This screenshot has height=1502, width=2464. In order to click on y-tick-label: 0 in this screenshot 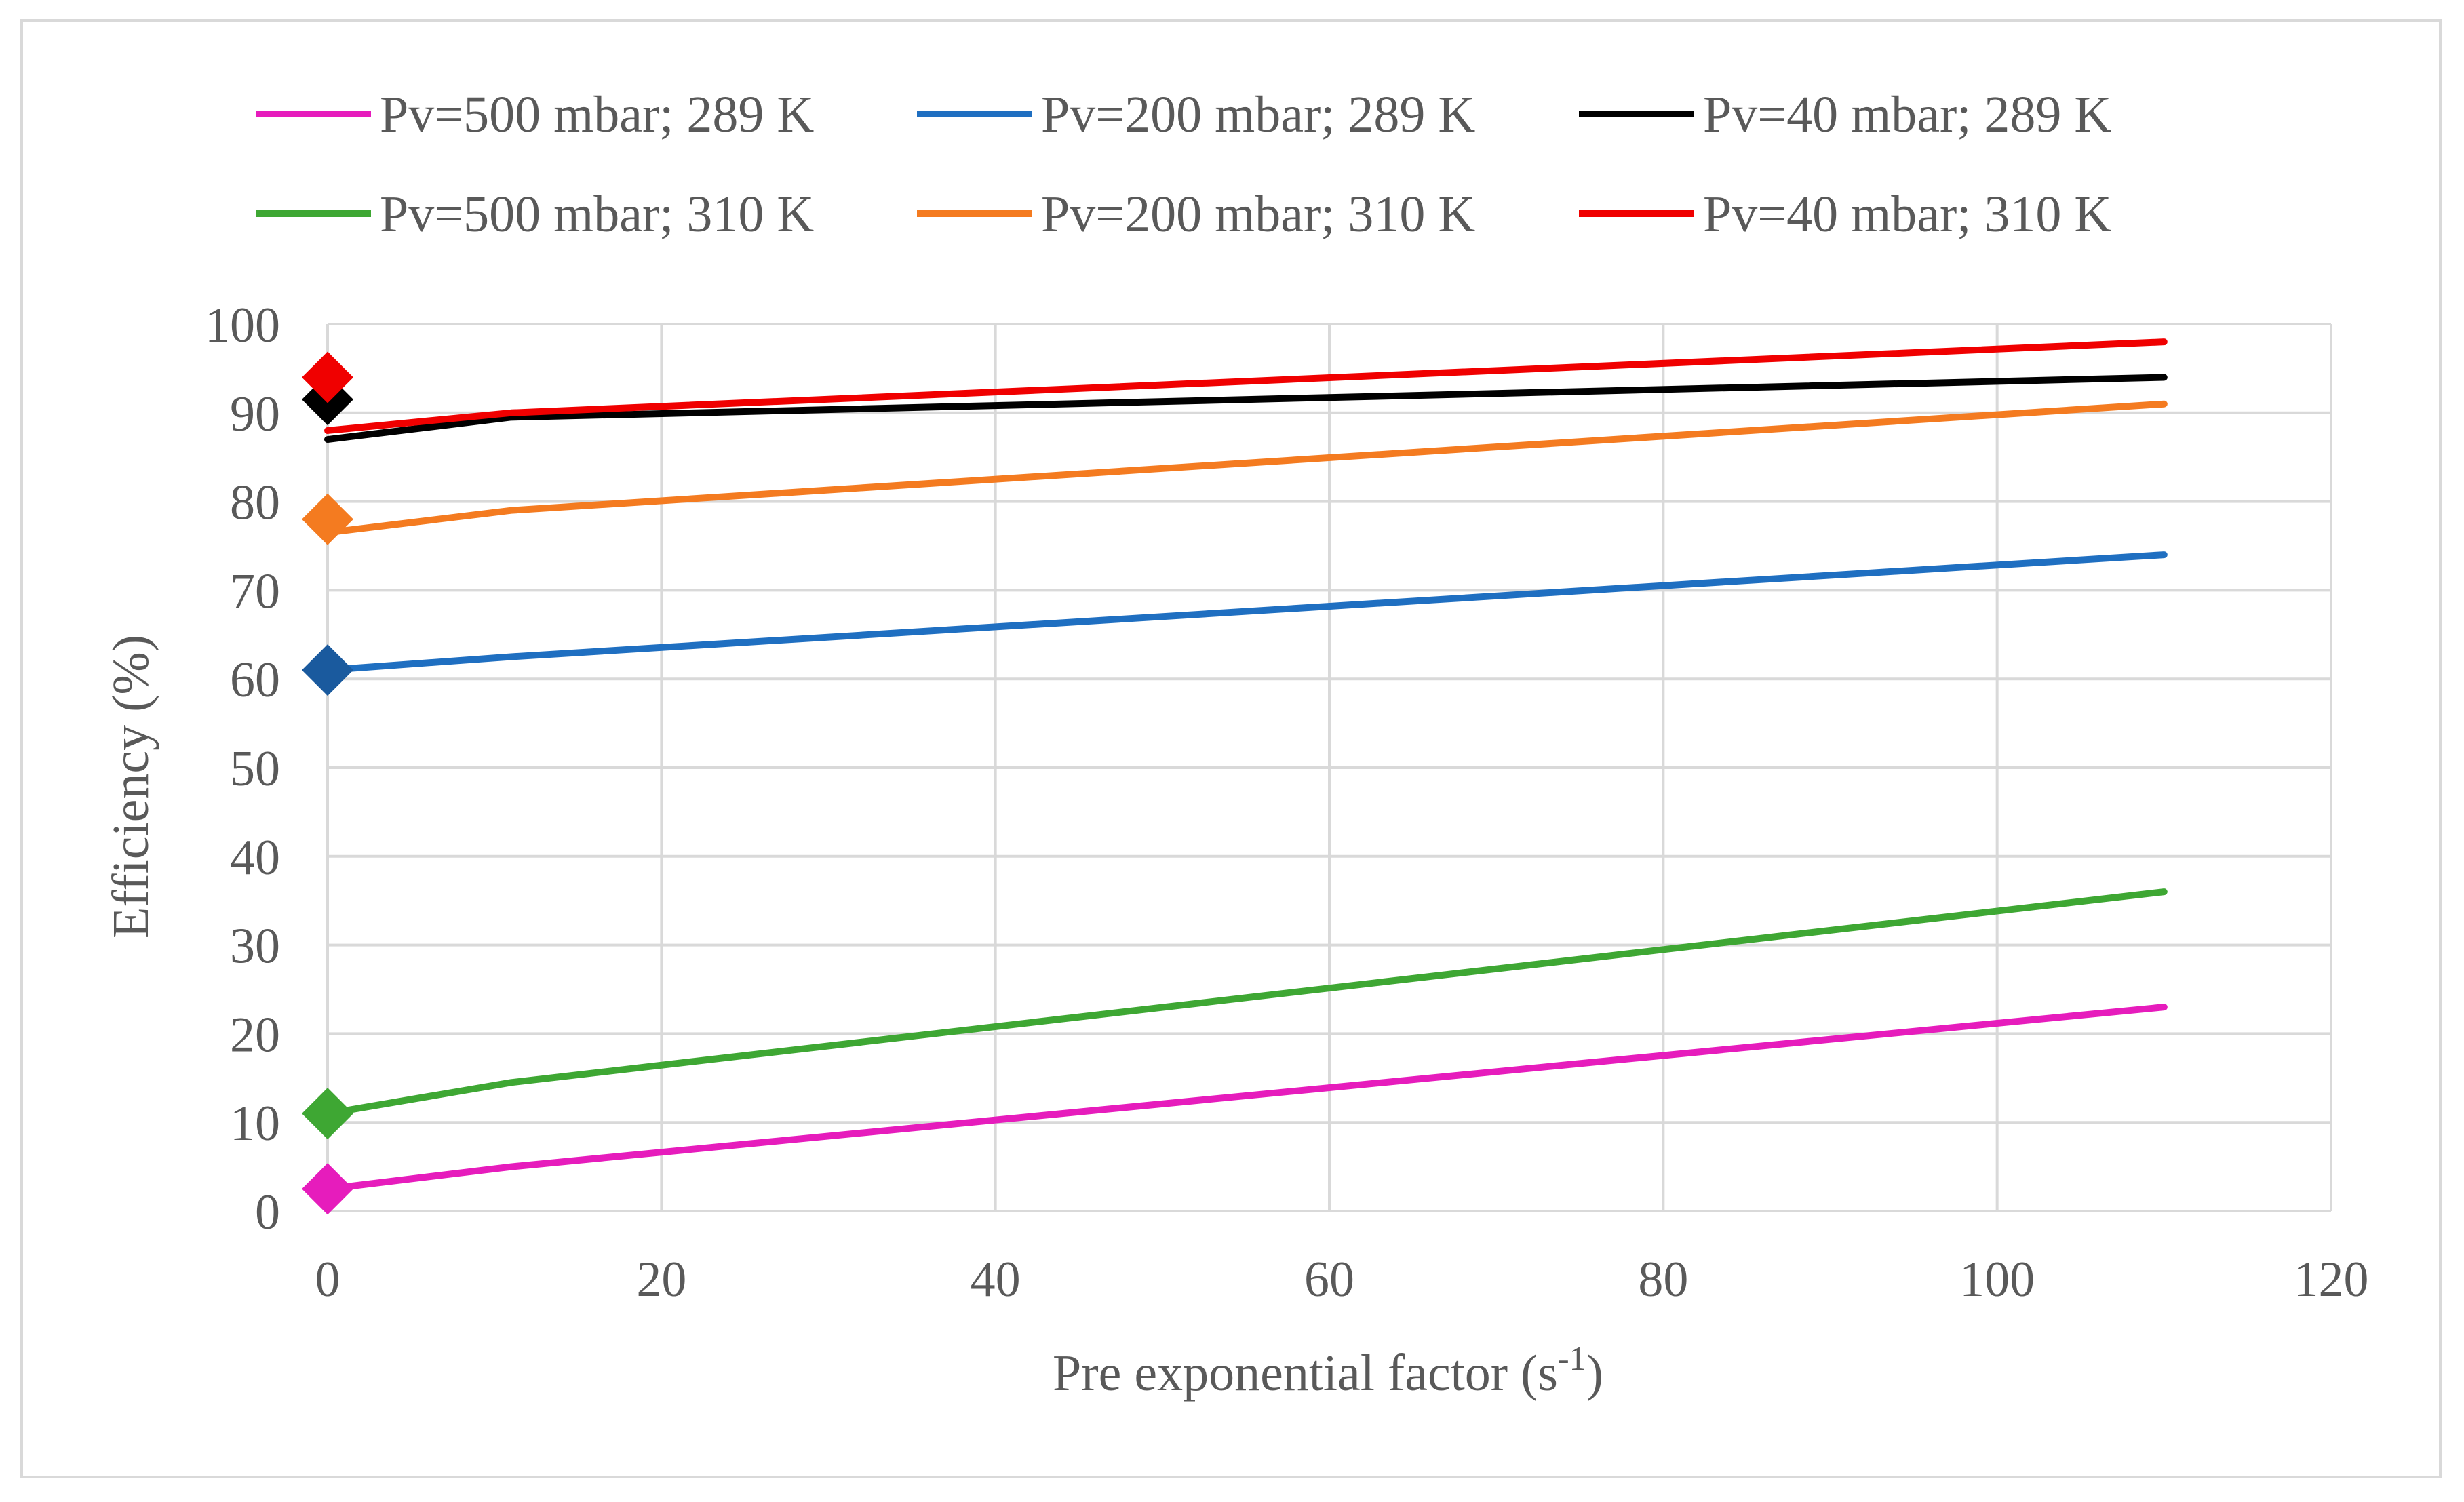, I will do `click(267, 1212)`.